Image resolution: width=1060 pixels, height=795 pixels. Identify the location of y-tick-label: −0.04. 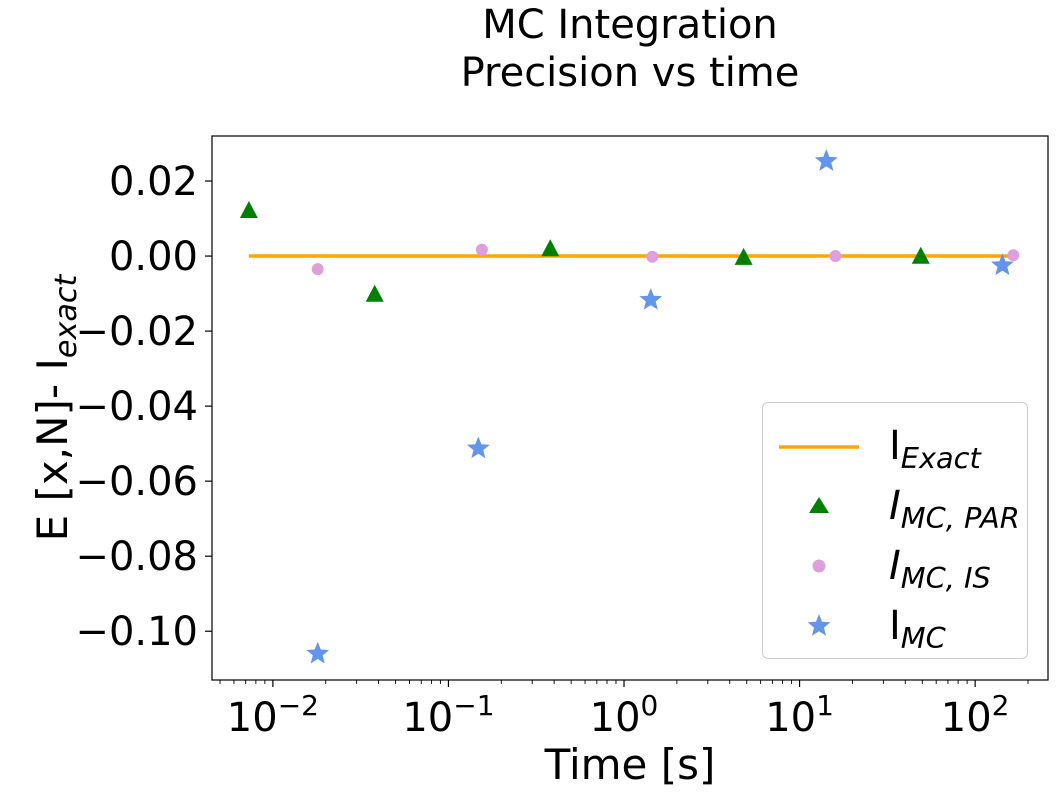
(136, 407).